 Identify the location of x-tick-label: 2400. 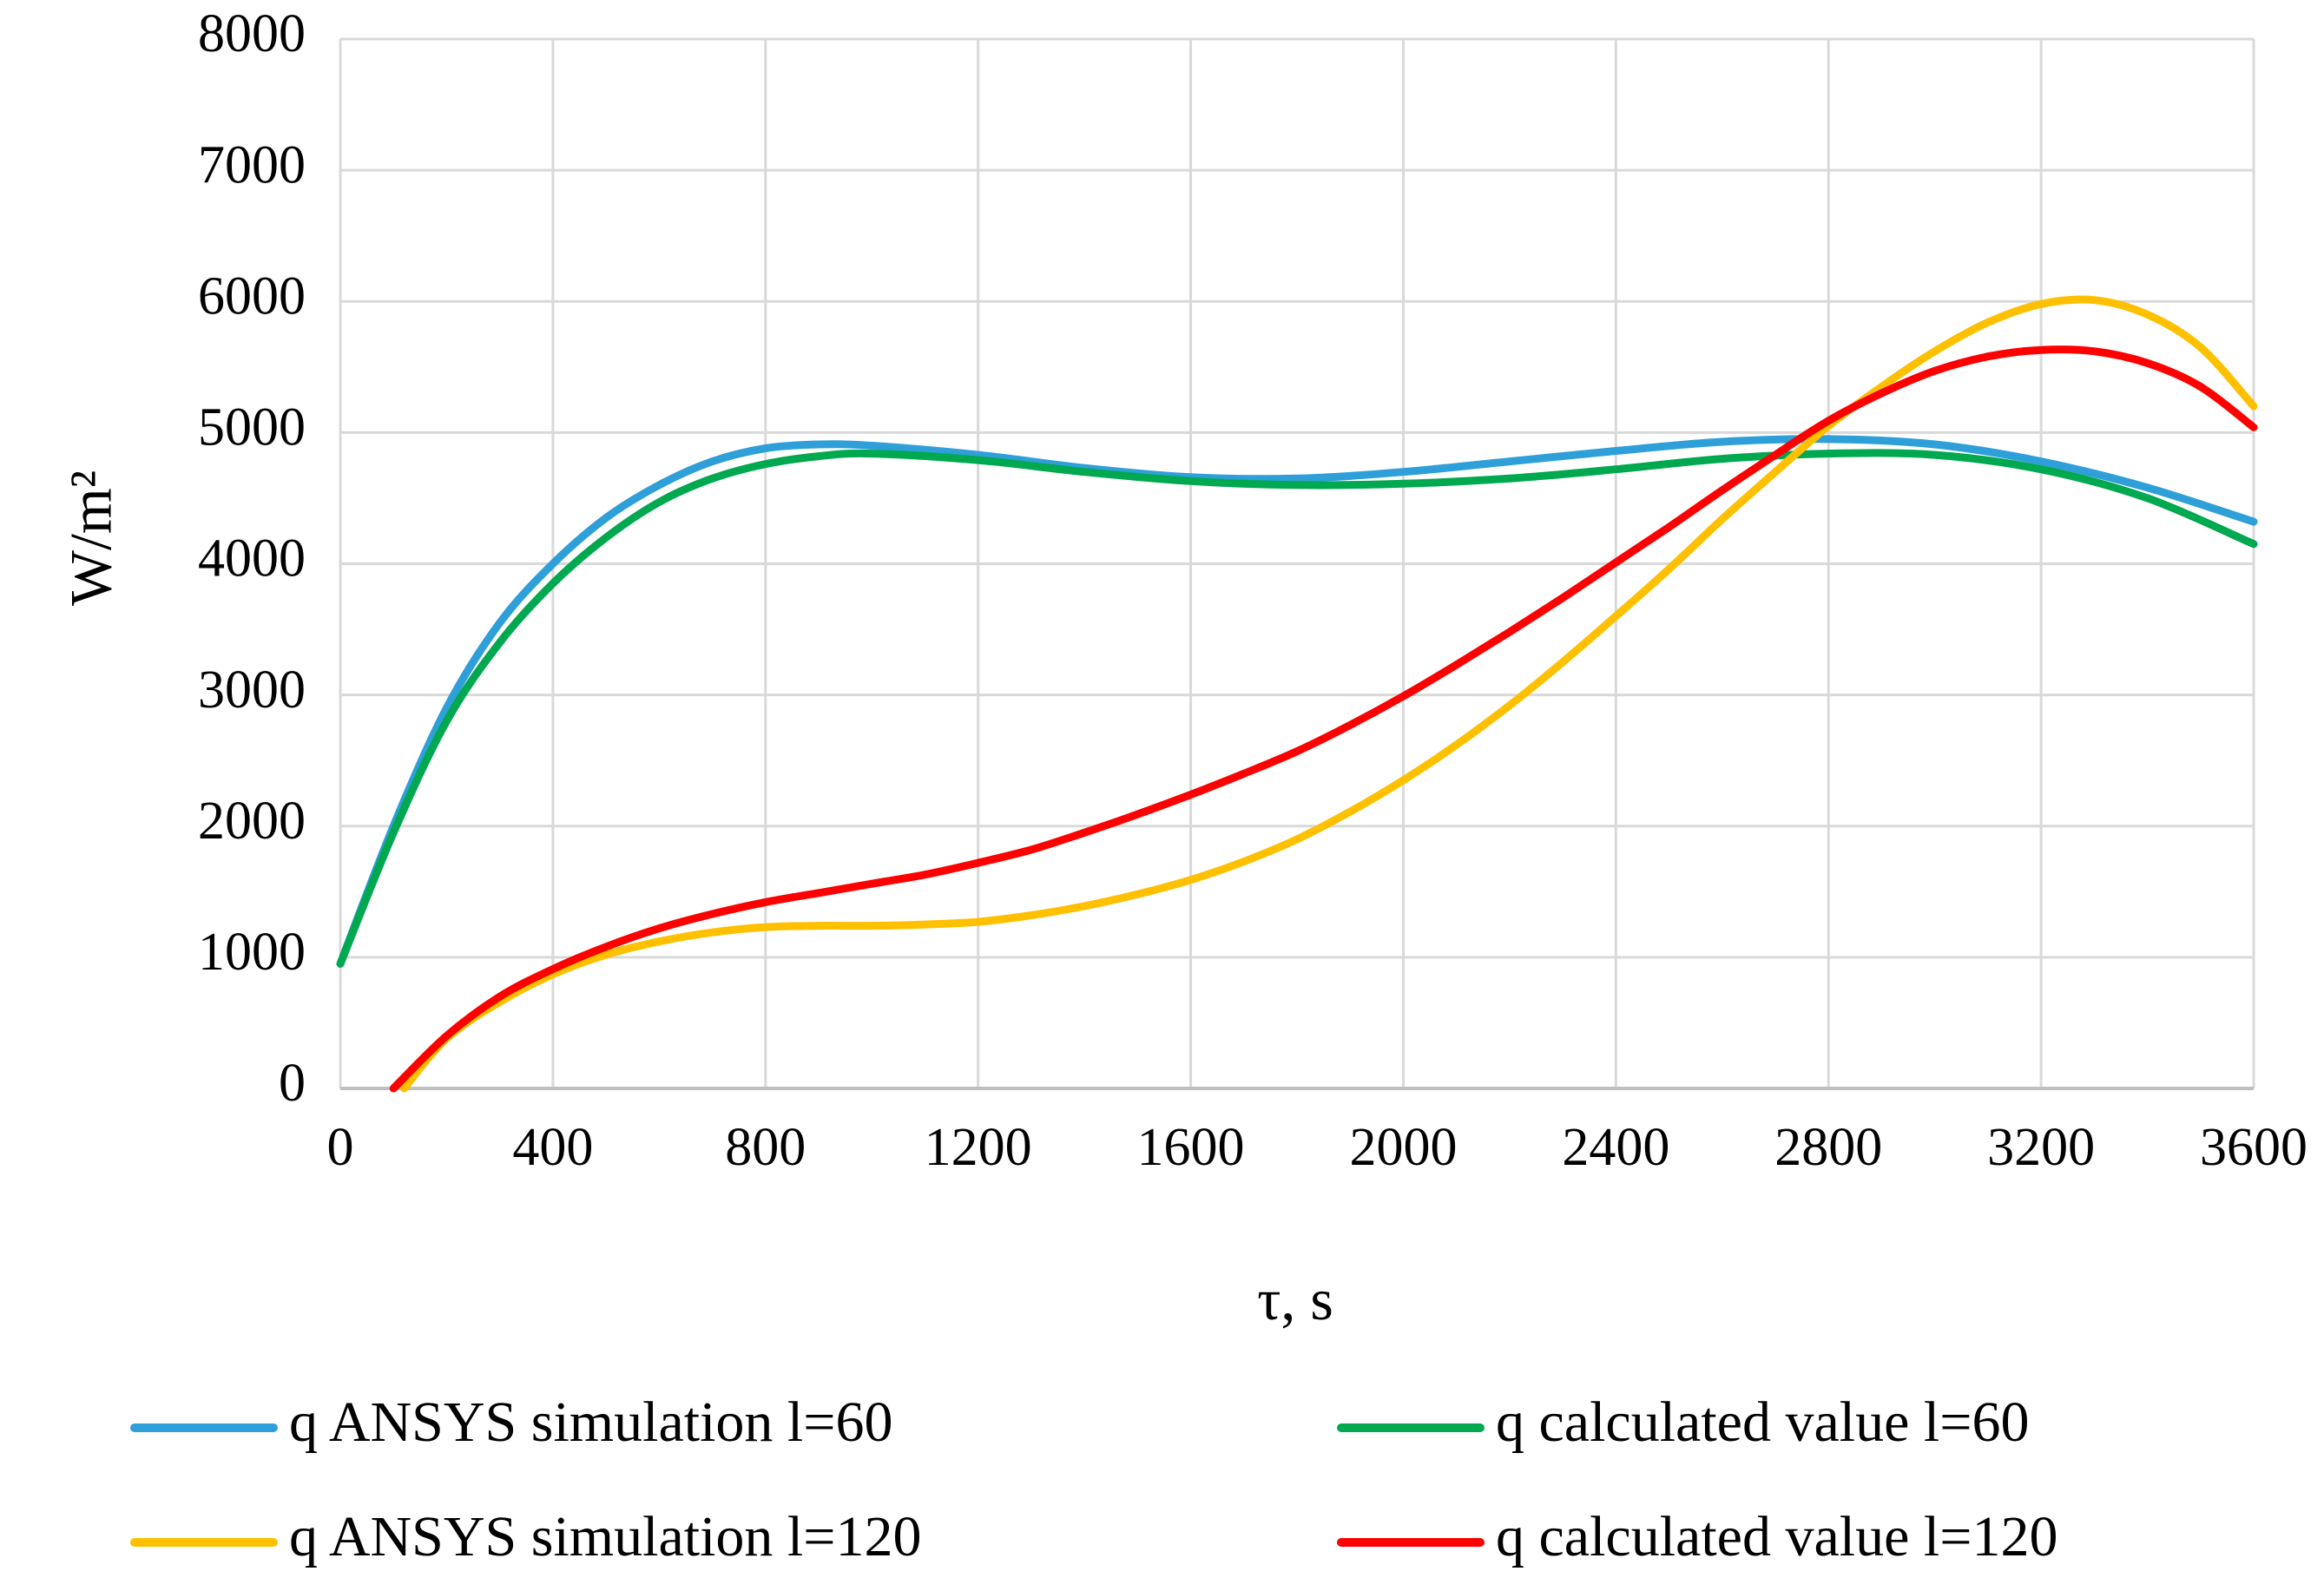
(1616, 1148).